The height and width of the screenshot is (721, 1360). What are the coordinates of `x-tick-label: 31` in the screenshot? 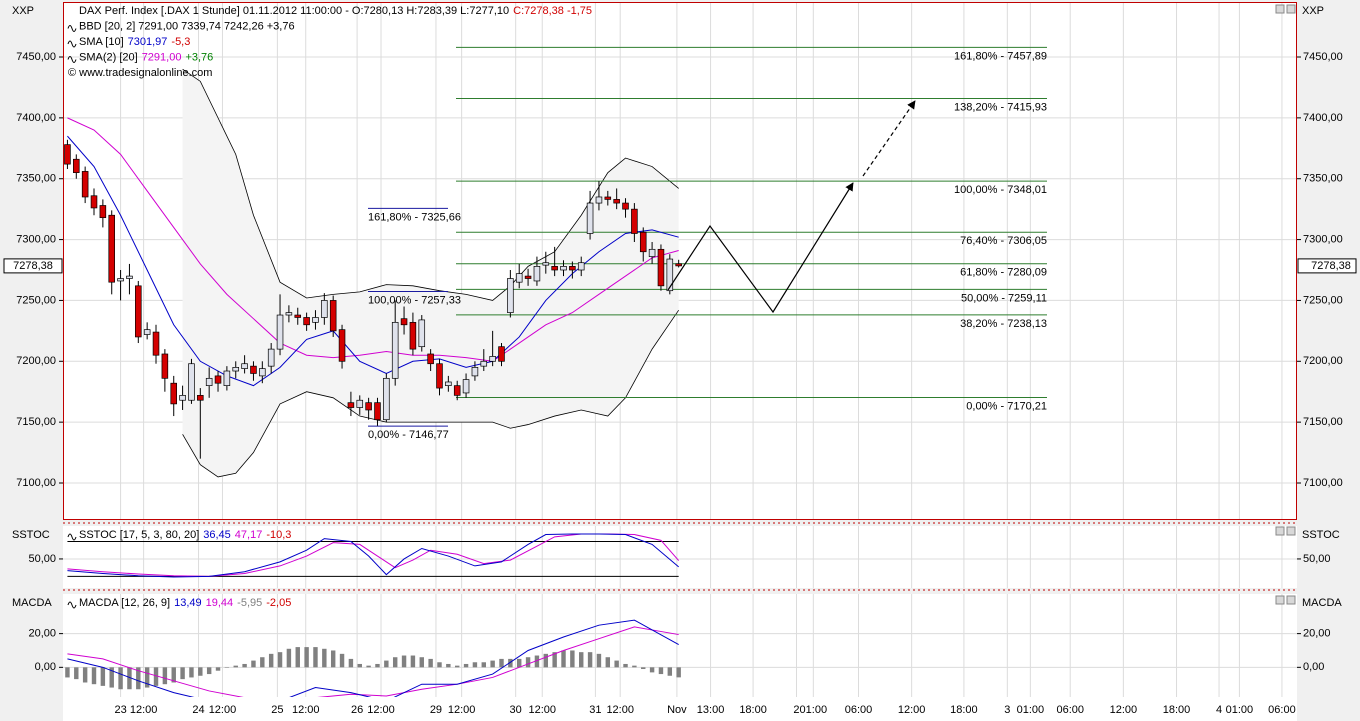 It's located at (595, 710).